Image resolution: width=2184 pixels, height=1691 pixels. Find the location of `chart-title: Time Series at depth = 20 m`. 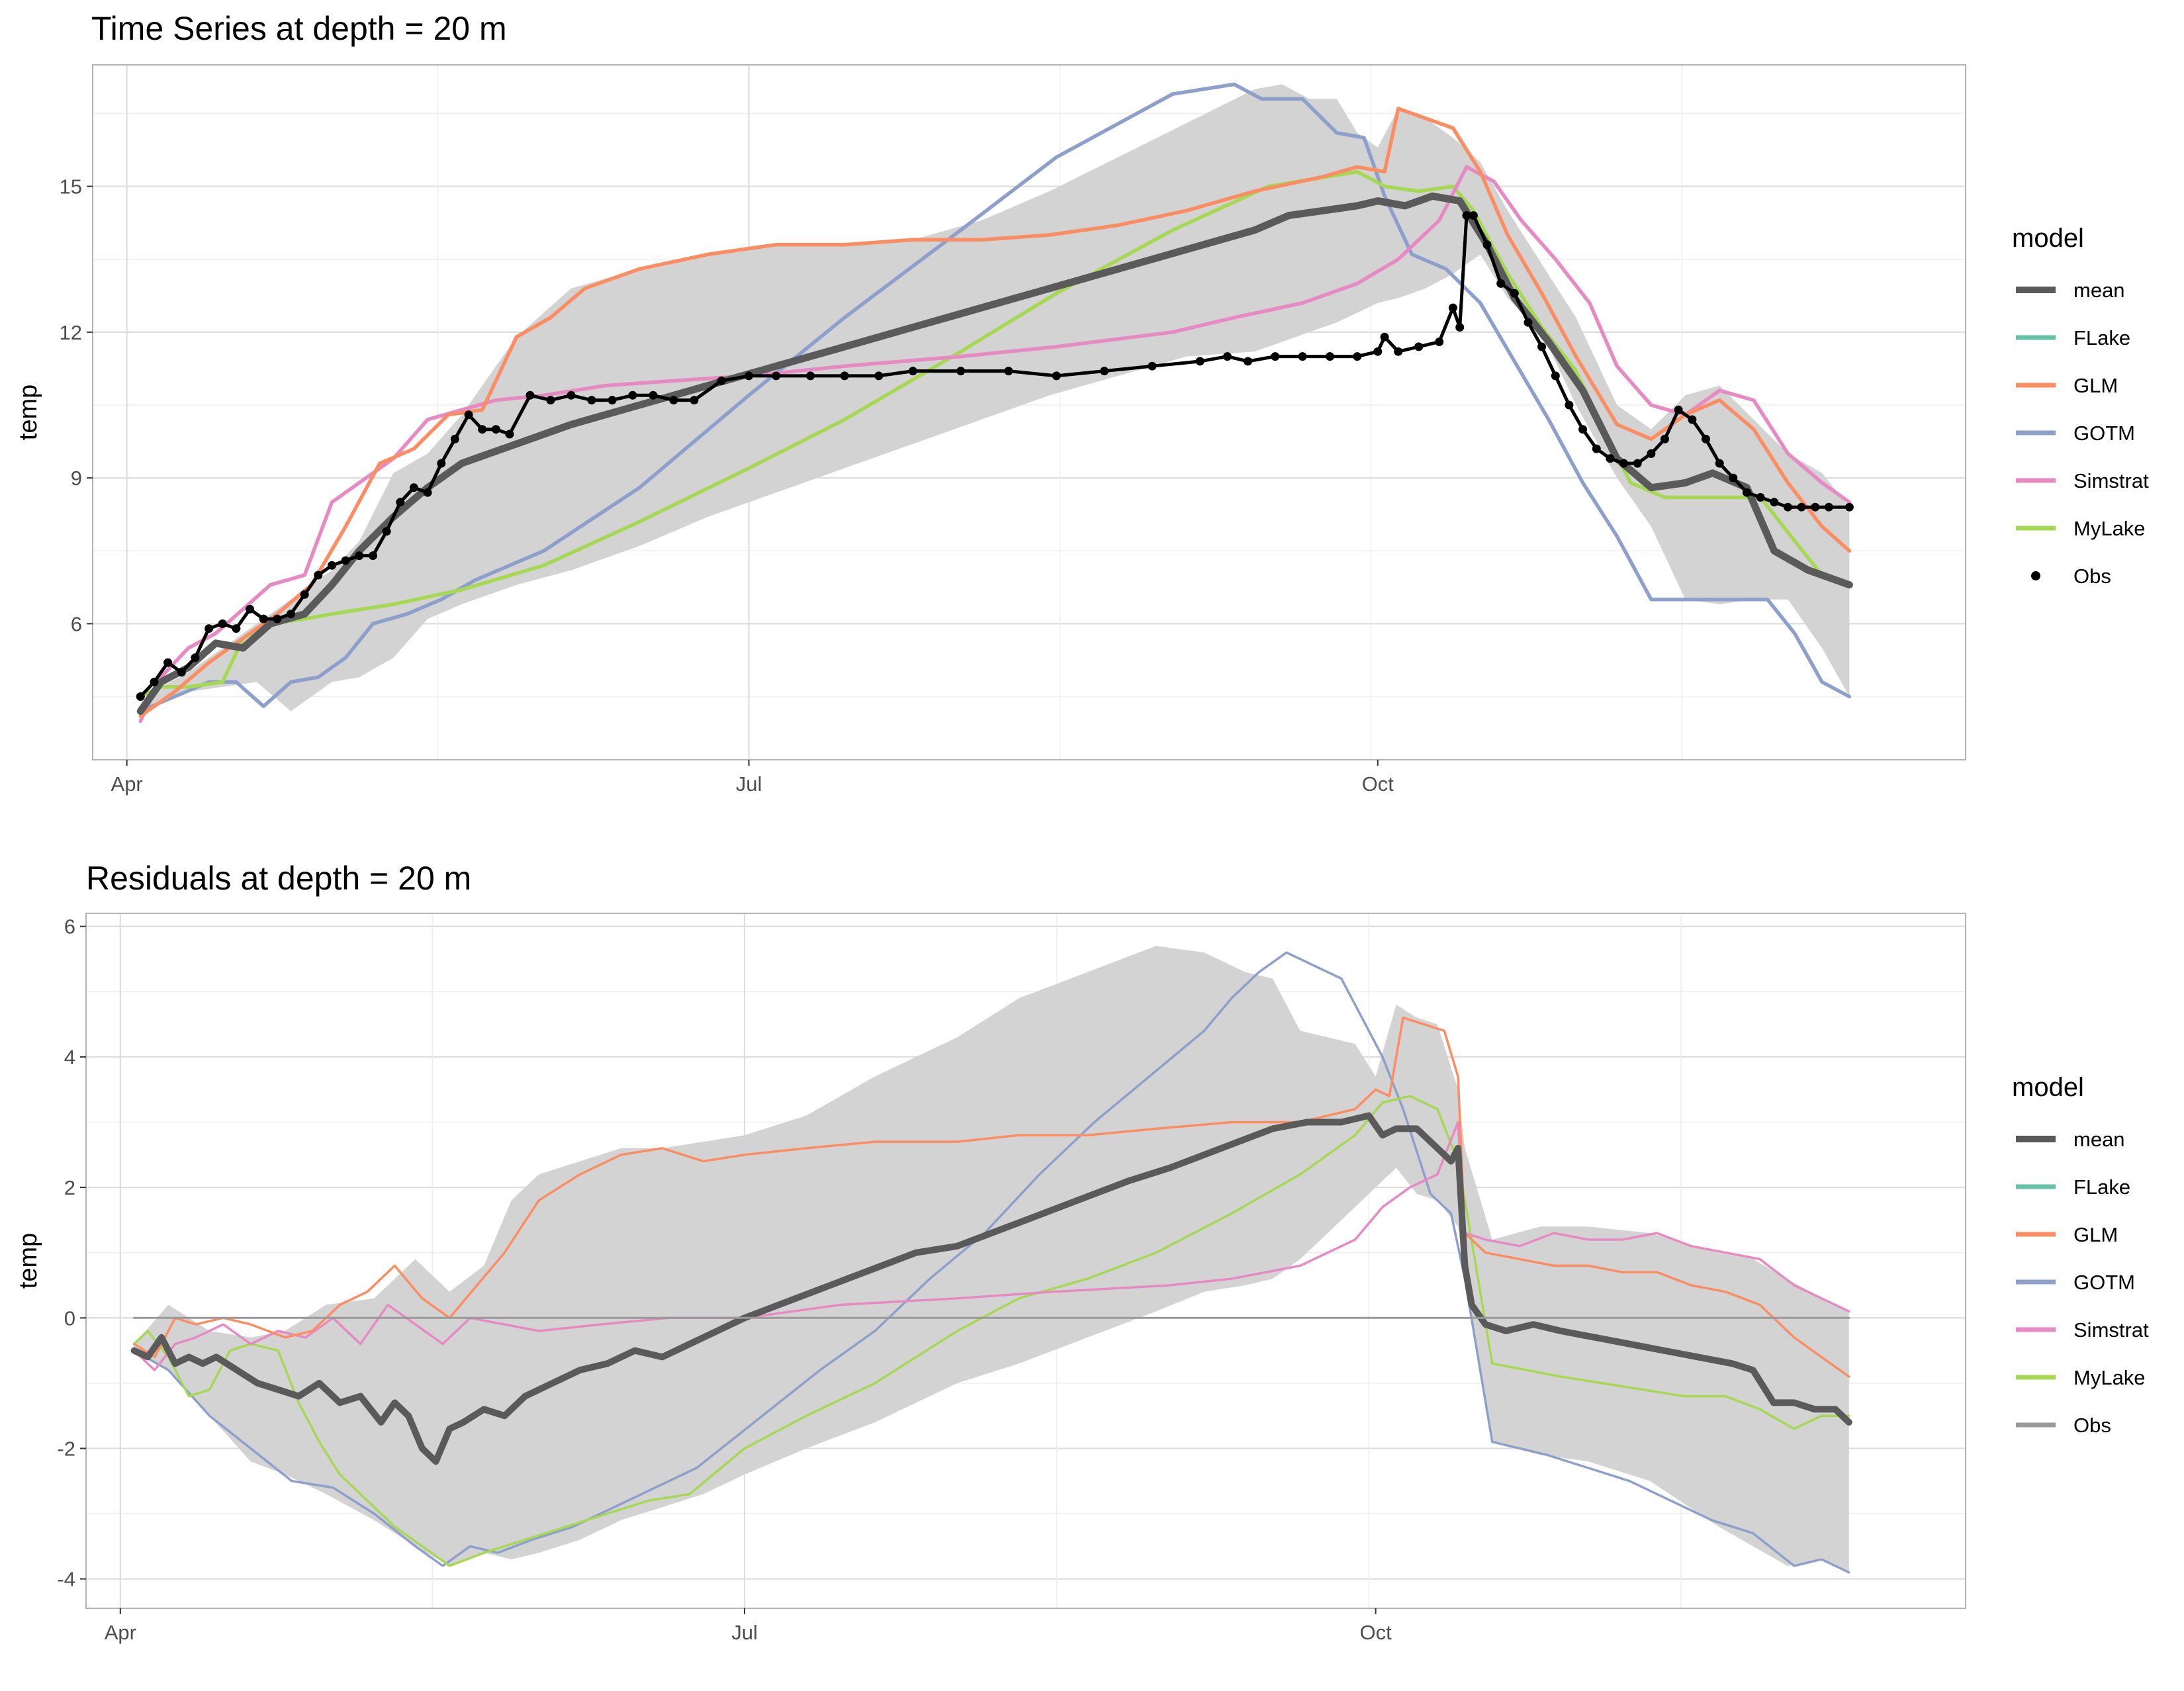

chart-title: Time Series at depth = 20 m is located at coordinates (299, 28).